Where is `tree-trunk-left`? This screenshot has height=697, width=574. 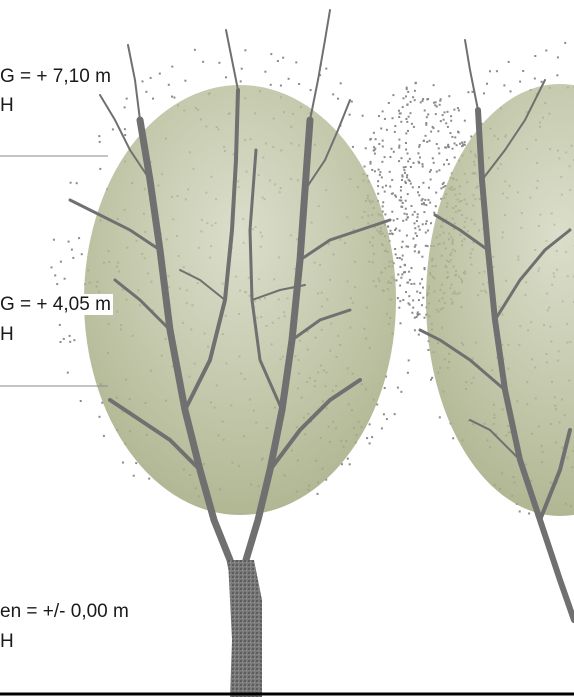
tree-trunk-left is located at coordinates (245, 628).